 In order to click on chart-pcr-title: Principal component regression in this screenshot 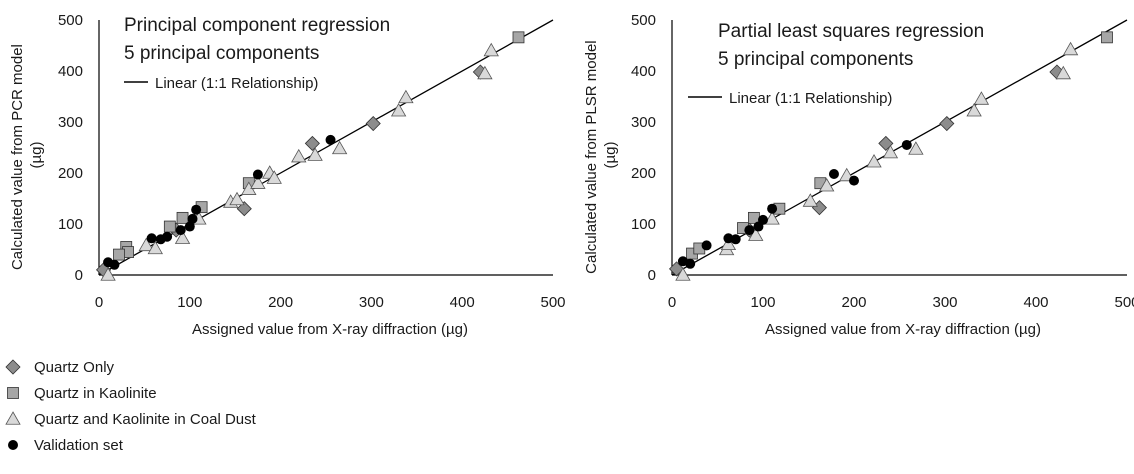, I will do `click(257, 25)`.